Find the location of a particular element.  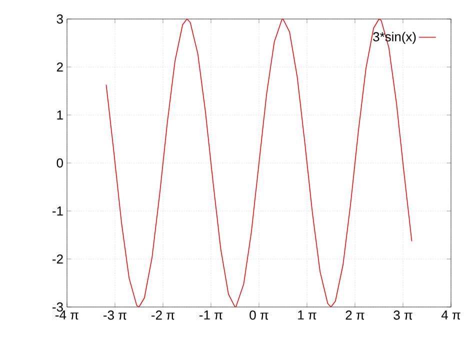

x-tick-label: 1 π is located at coordinates (307, 315).